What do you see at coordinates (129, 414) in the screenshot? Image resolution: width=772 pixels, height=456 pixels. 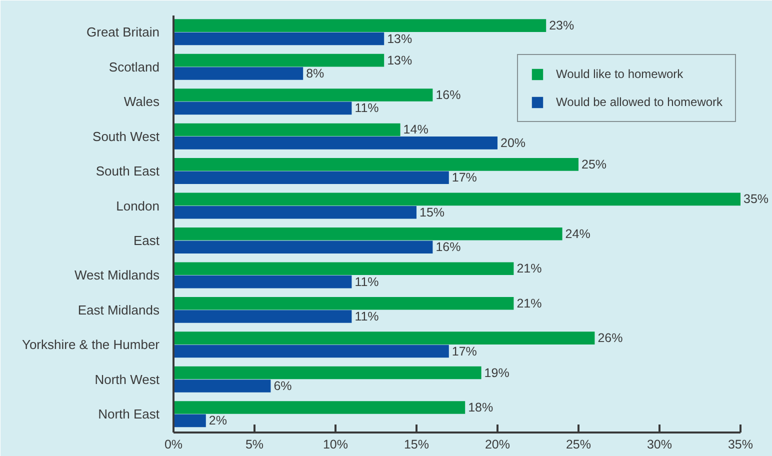 I see `y-tick-label: North East` at bounding box center [129, 414].